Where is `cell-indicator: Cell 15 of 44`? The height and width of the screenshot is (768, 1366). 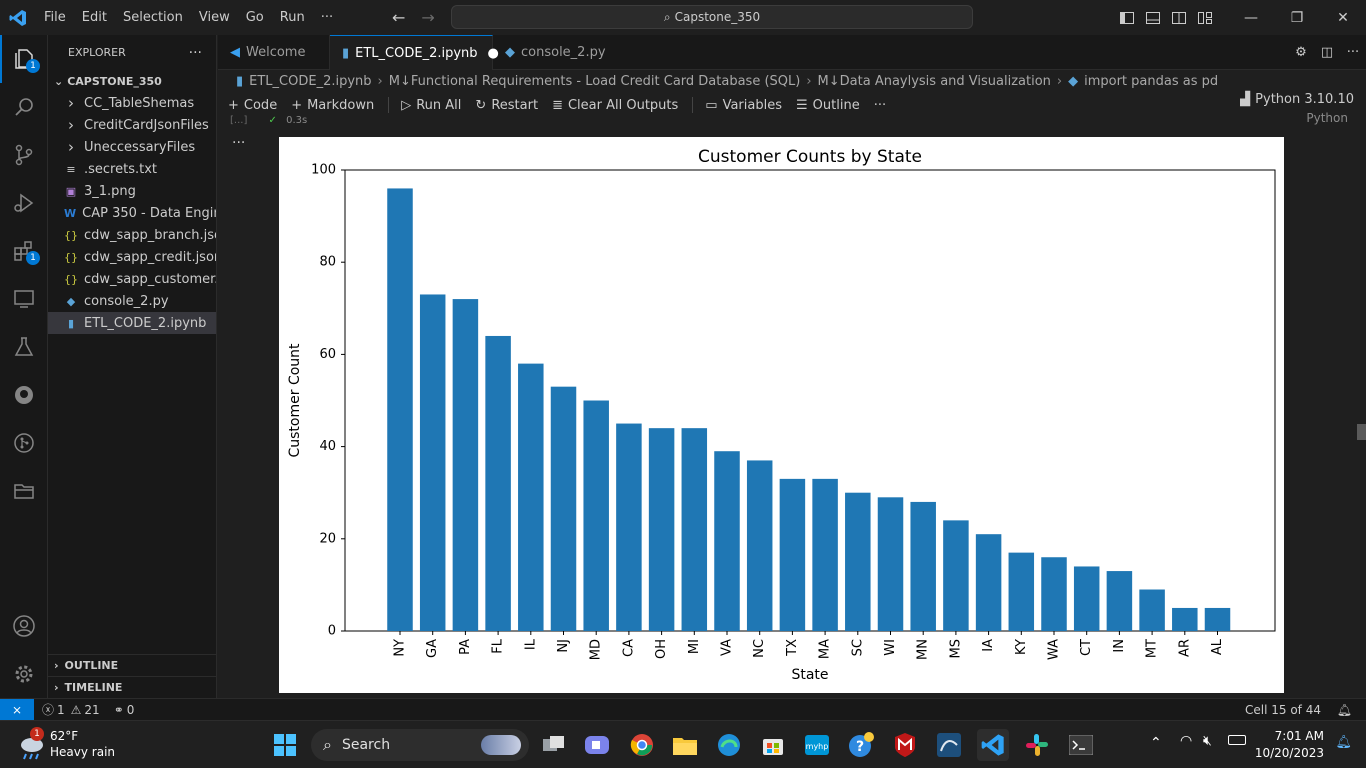 cell-indicator: Cell 15 of 44 is located at coordinates (1283, 709).